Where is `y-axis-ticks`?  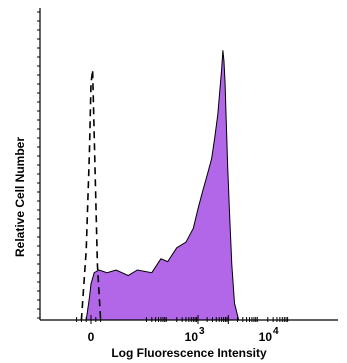
y-axis-ticks is located at coordinates (38, 165).